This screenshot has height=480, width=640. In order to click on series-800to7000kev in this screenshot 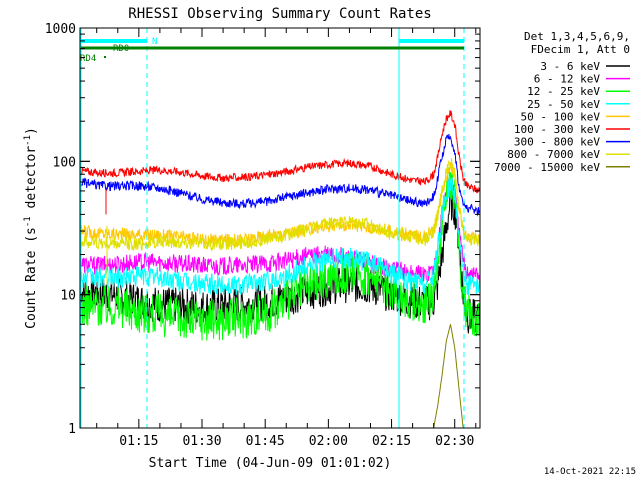, I will do `click(280, 204)`.